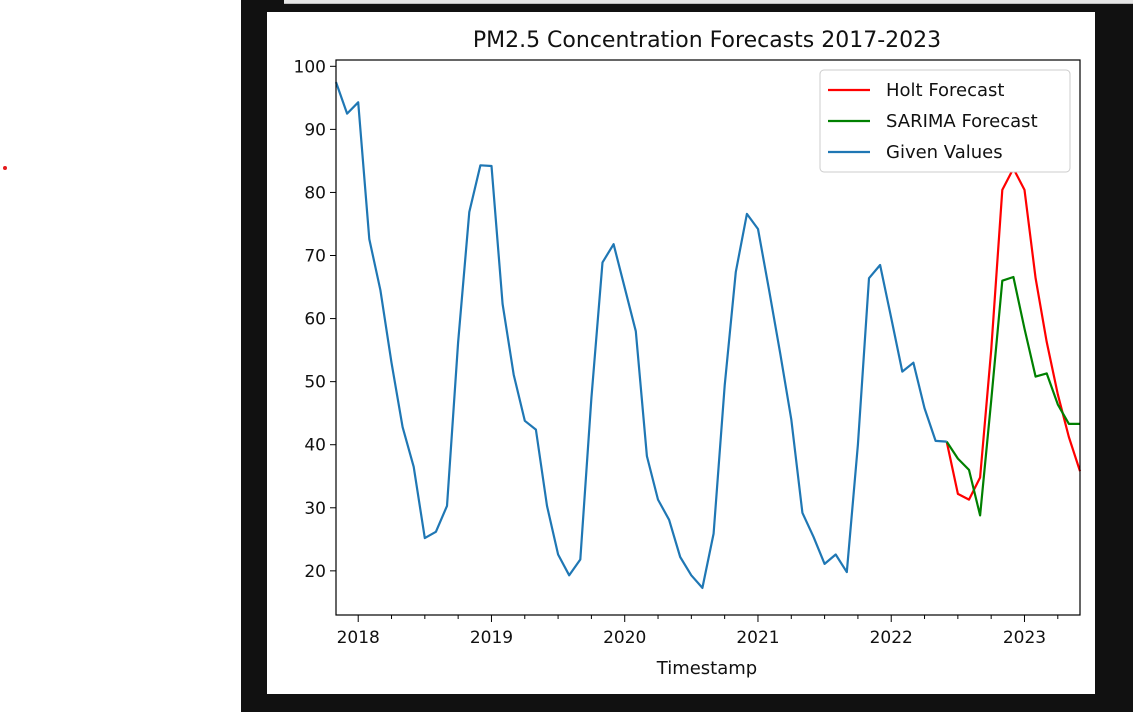 This screenshot has width=1133, height=712. Describe the element at coordinates (757, 638) in the screenshot. I see `x-tick-label: 2021` at that location.